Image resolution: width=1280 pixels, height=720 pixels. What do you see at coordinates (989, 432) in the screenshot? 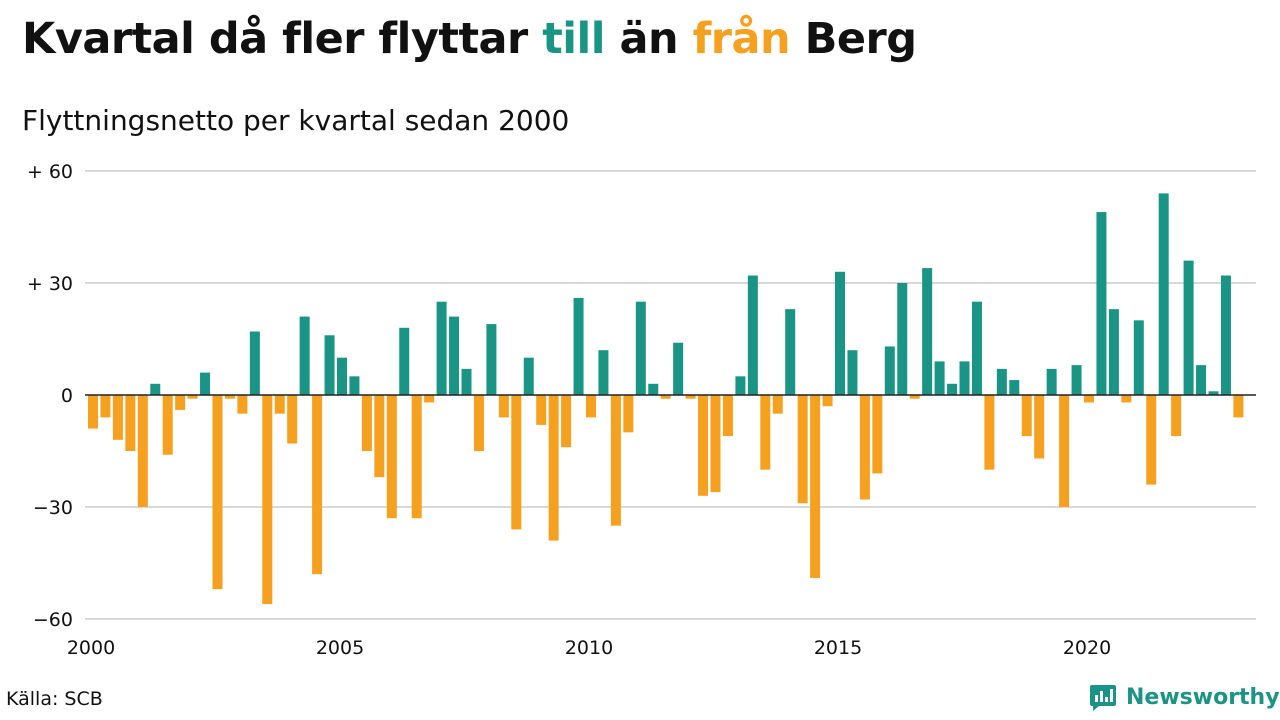
I see `bar-2018-K1` at bounding box center [989, 432].